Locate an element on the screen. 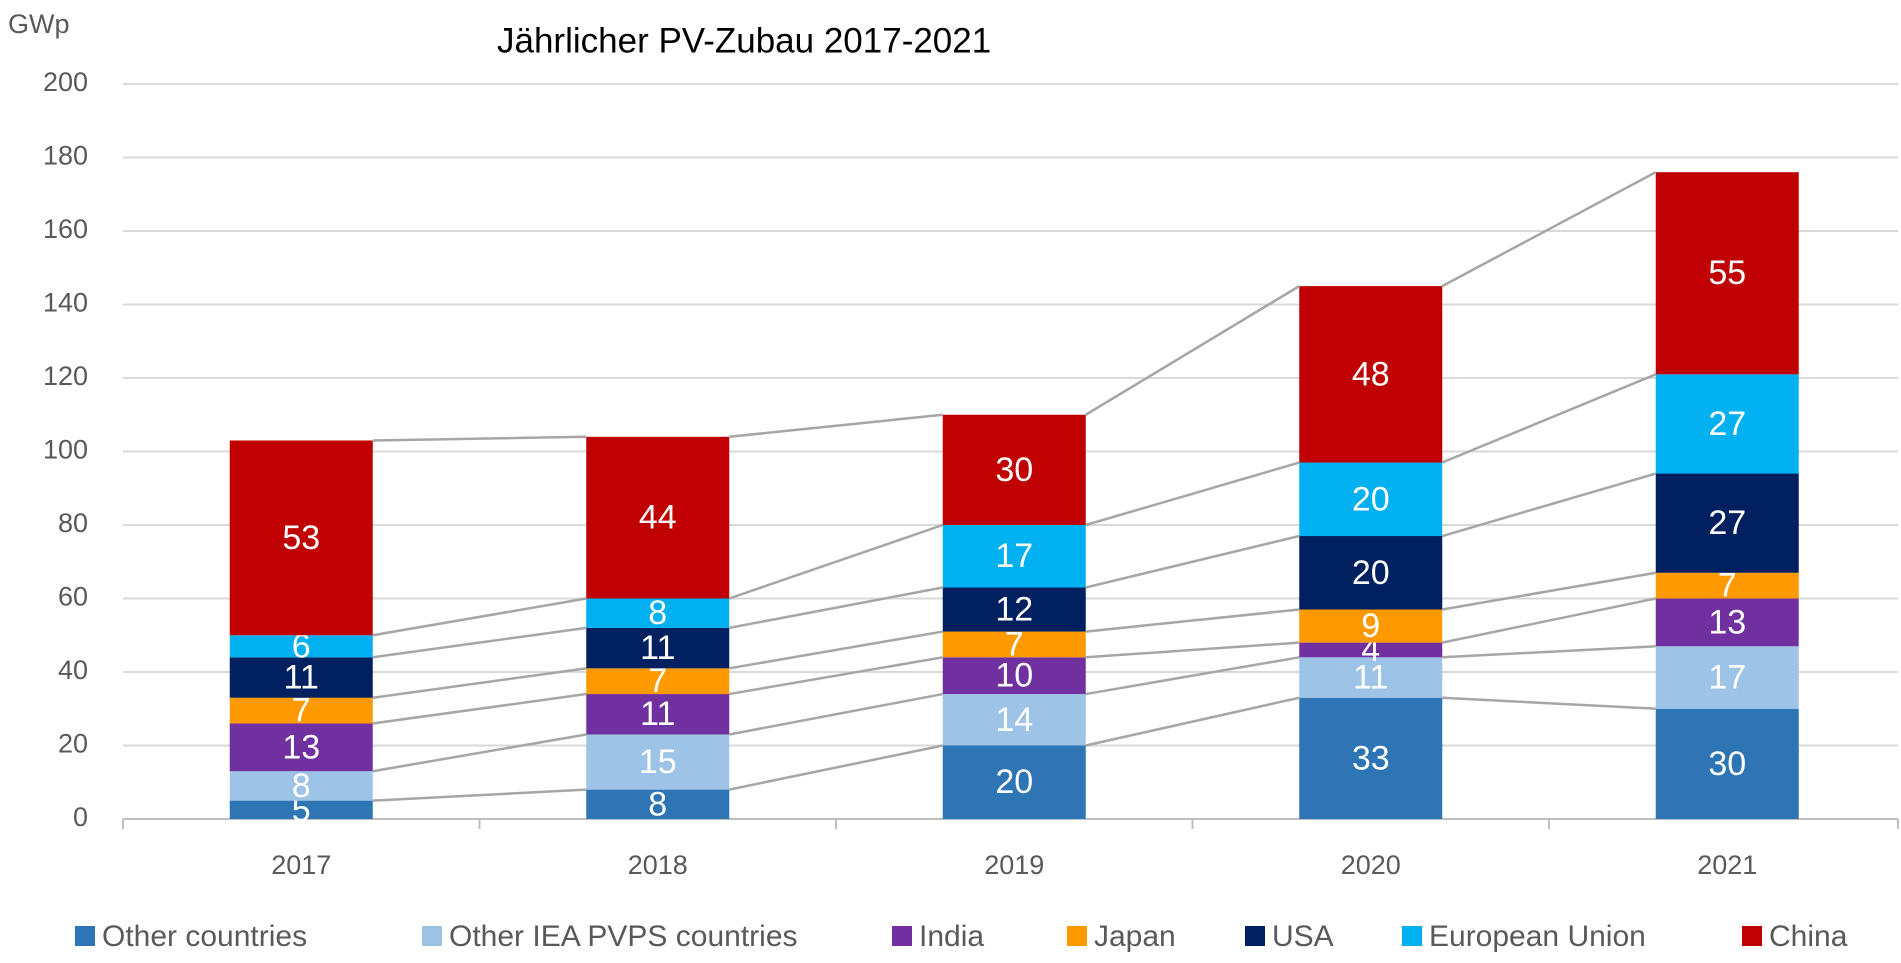 This screenshot has height=963, width=1901. data-label: 55 is located at coordinates (1727, 273).